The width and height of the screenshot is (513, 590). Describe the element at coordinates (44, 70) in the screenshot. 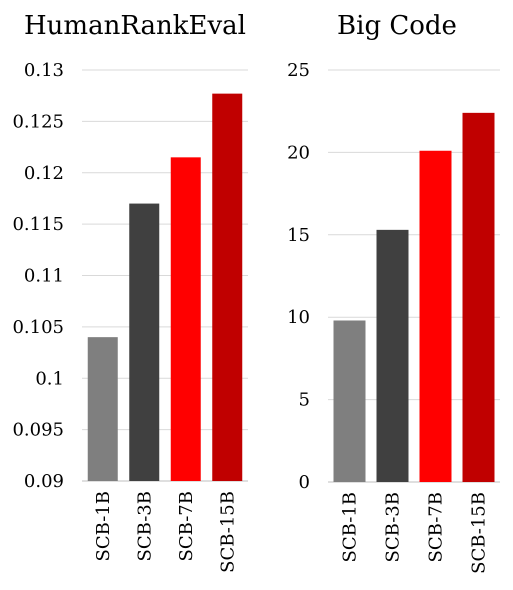

I see `y-tick-label: 0.13` at that location.